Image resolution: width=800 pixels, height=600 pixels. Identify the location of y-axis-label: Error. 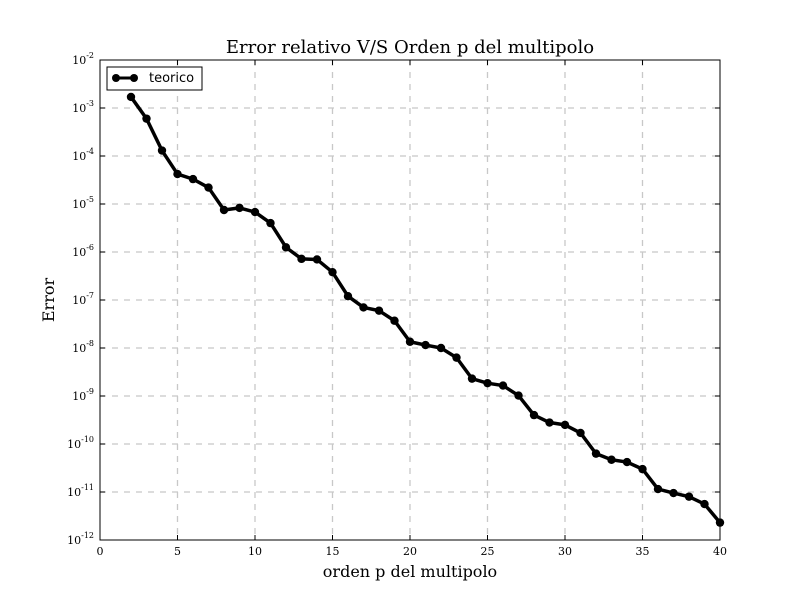
(48, 300).